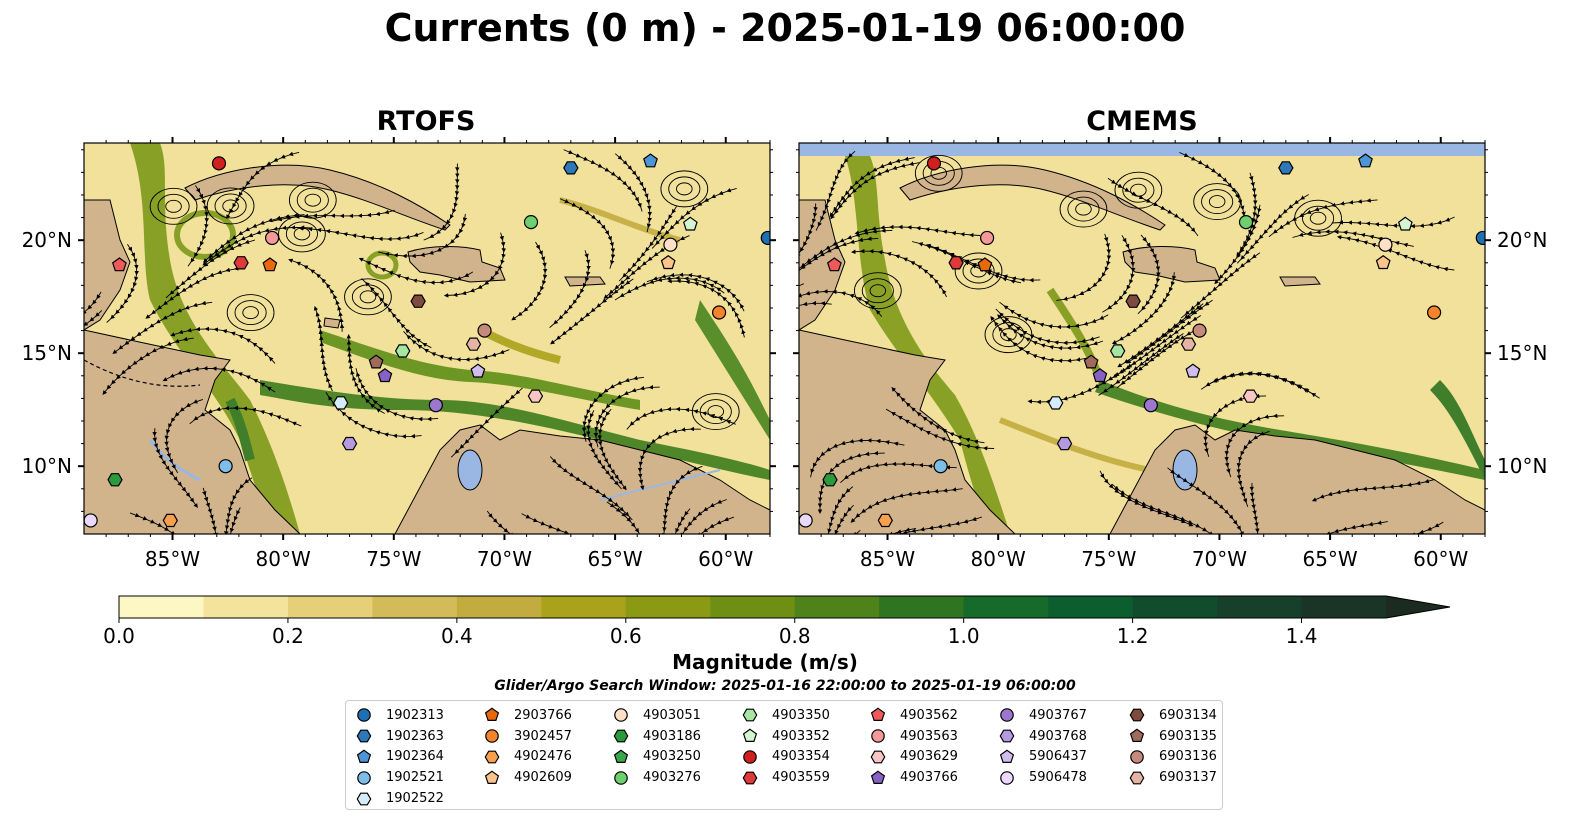 The width and height of the screenshot is (1577, 827). Describe the element at coordinates (801, 736) in the screenshot. I see `legend-label: 4903352` at that location.